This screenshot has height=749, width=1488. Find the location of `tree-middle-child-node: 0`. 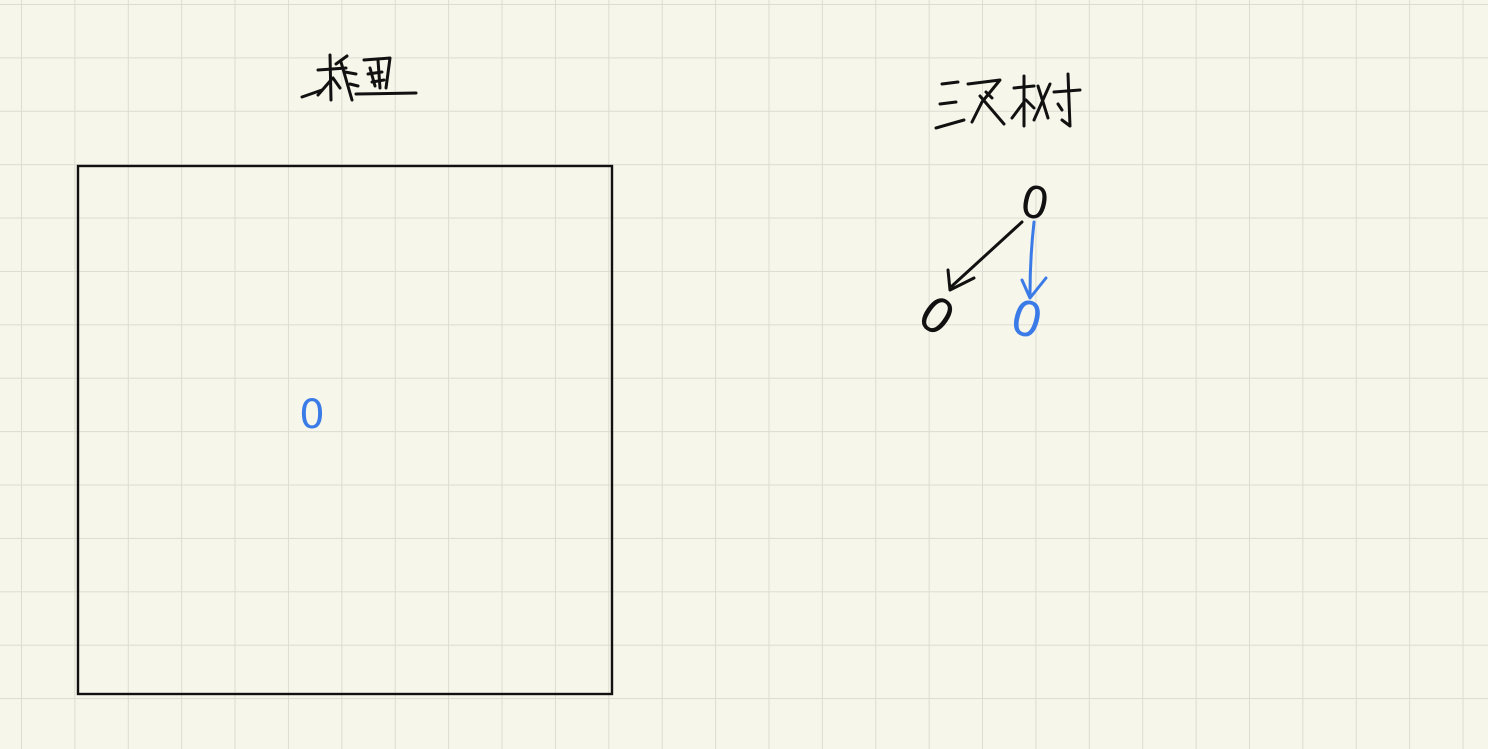

tree-middle-child-node: 0 is located at coordinates (1026, 320).